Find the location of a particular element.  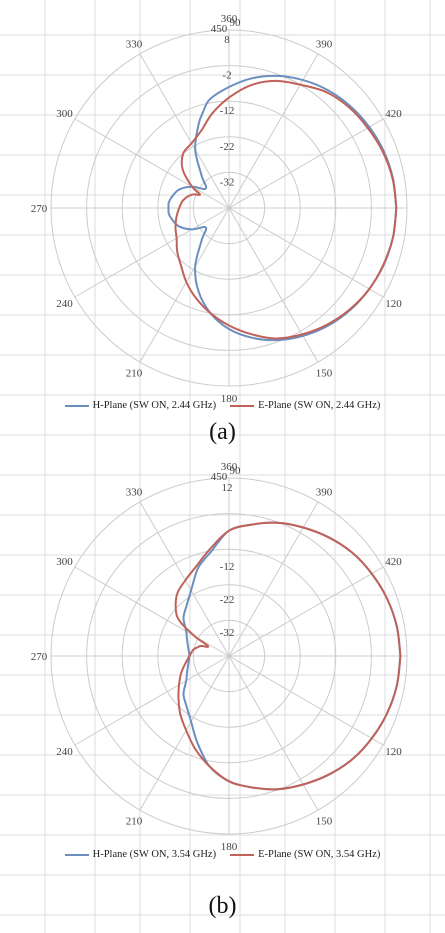

radial-tick-label: 8 is located at coordinates (227, 40).